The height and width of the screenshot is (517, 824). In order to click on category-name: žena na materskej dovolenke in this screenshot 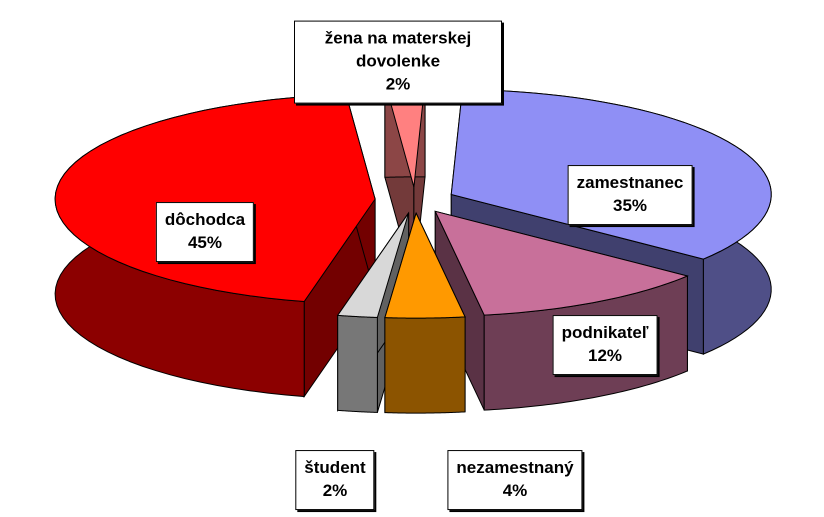, I will do `click(398, 49)`.